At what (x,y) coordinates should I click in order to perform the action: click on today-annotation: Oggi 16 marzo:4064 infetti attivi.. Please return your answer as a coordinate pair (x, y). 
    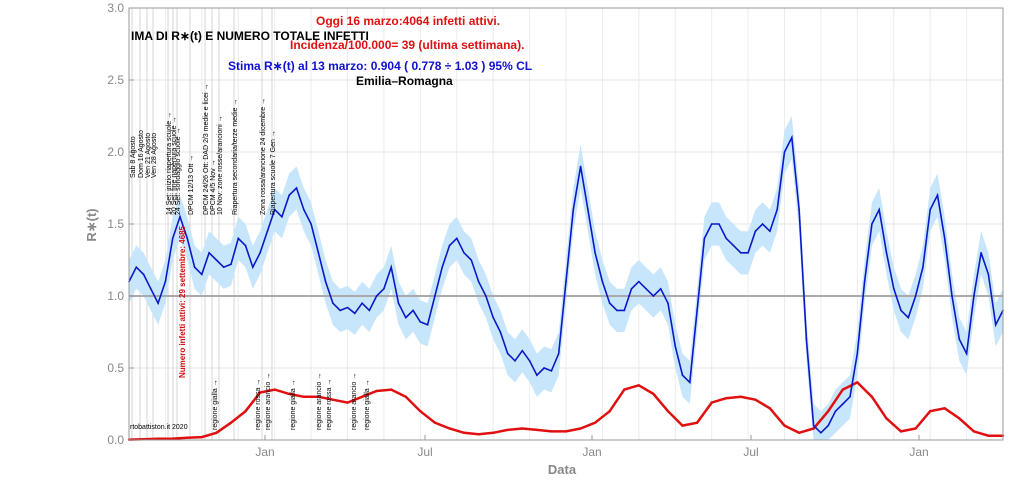
    Looking at the image, I should click on (408, 21).